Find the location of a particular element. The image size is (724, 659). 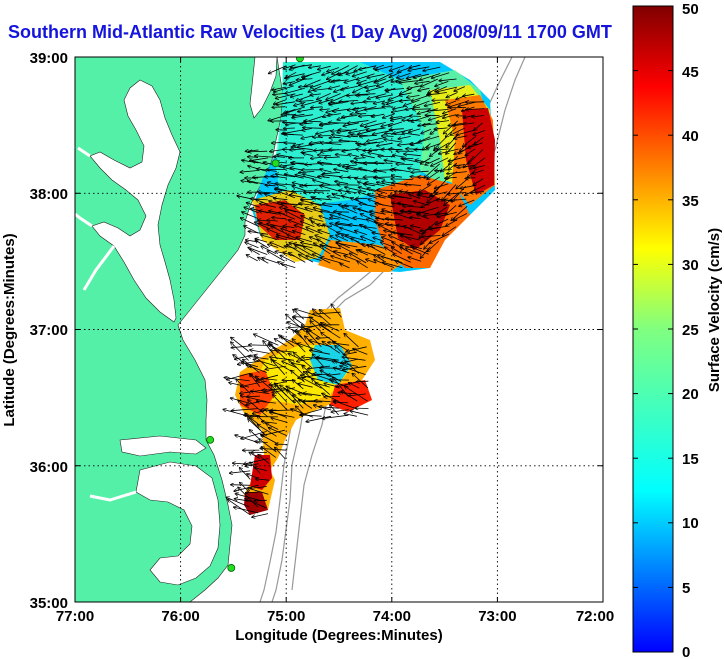

x-tick-label: 76:00 is located at coordinates (180, 616).